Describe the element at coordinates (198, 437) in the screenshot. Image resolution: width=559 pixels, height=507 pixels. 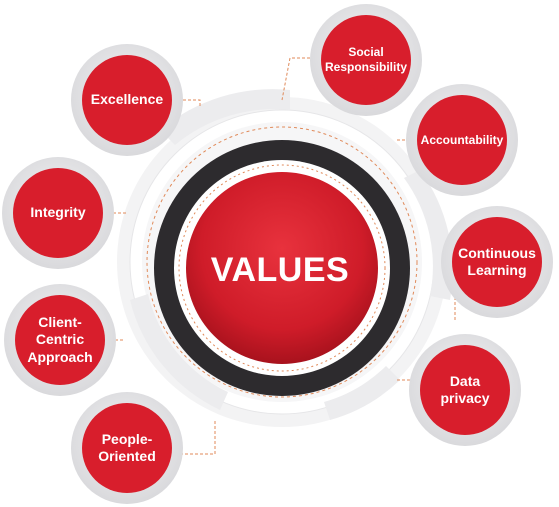
I see `connector-people` at that location.